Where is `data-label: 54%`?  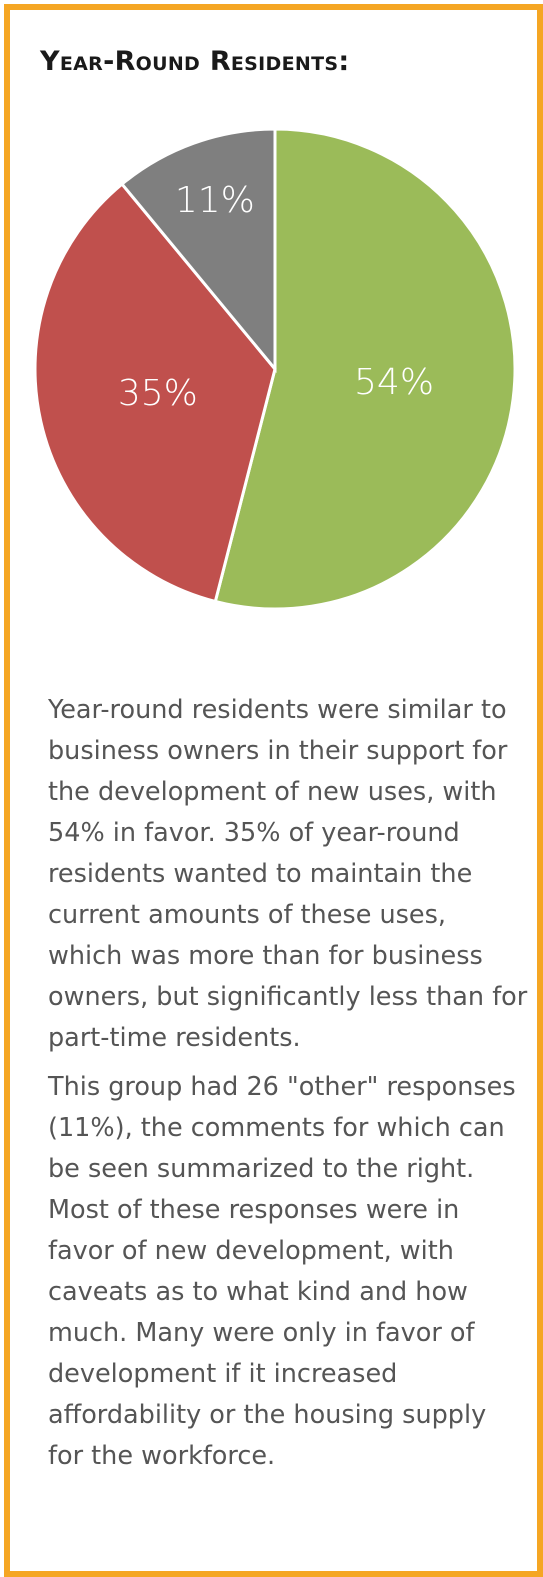 data-label: 54% is located at coordinates (394, 382).